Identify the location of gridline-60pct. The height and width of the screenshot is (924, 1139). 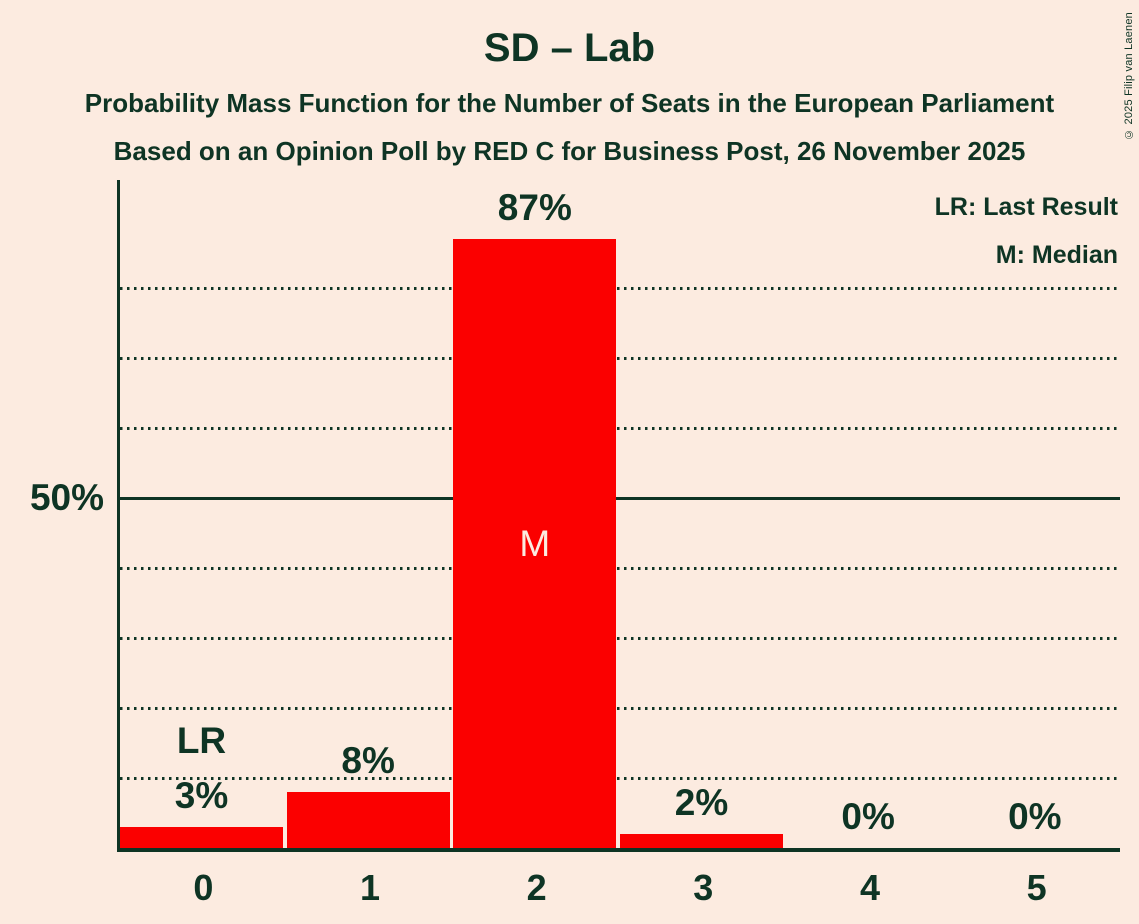
(620, 428).